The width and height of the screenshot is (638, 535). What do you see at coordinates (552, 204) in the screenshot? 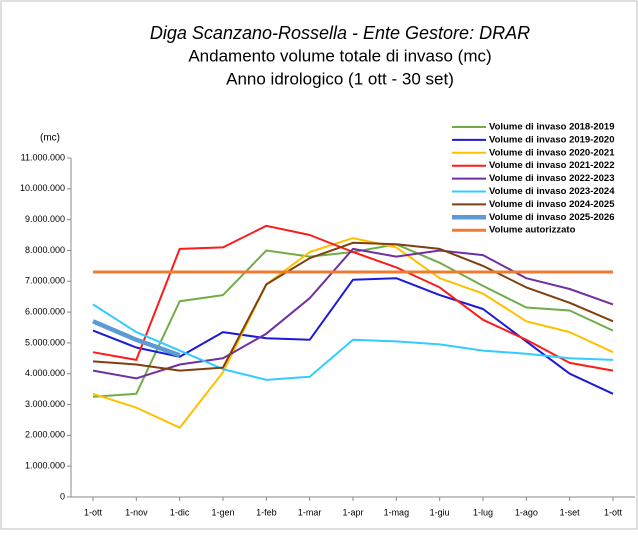
I see `legend-label: Volume di invaso 2024-2025` at bounding box center [552, 204].